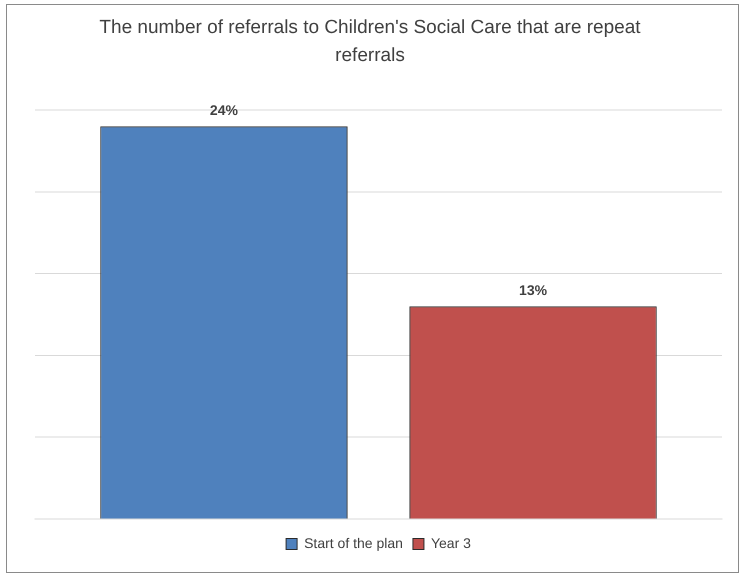 The width and height of the screenshot is (747, 581). I want to click on chart-title: The number of referrals to Children's Social Care that are repeat referrals, so click(370, 42).